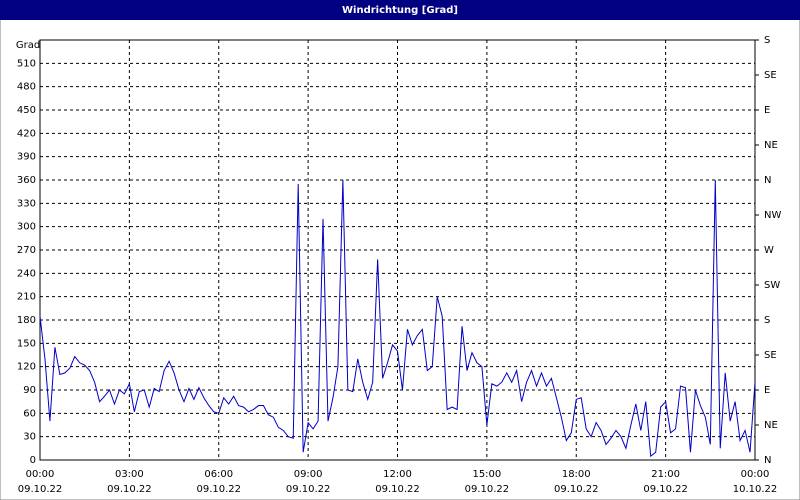 Image resolution: width=800 pixels, height=500 pixels. Describe the element at coordinates (26, 110) in the screenshot. I see `y-tick-label: 450` at that location.